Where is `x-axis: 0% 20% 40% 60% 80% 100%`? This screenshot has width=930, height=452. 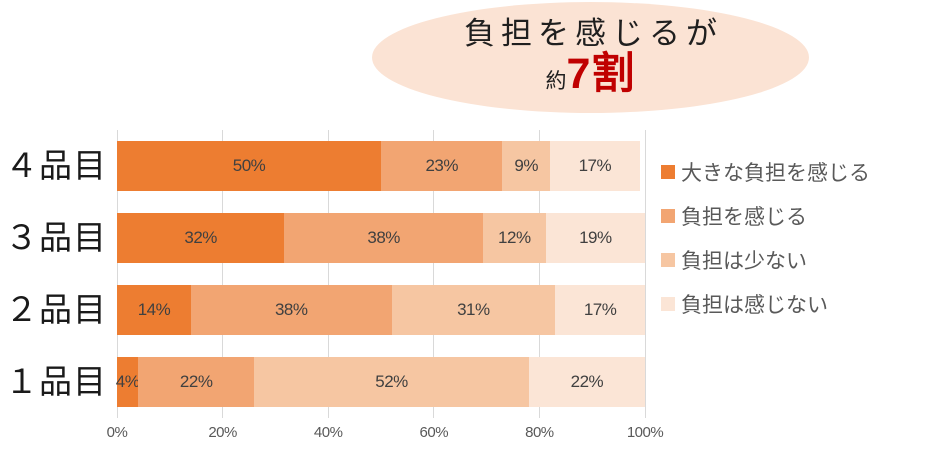 x-axis: 0% 20% 40% 60% 80% 100% is located at coordinates (385, 434).